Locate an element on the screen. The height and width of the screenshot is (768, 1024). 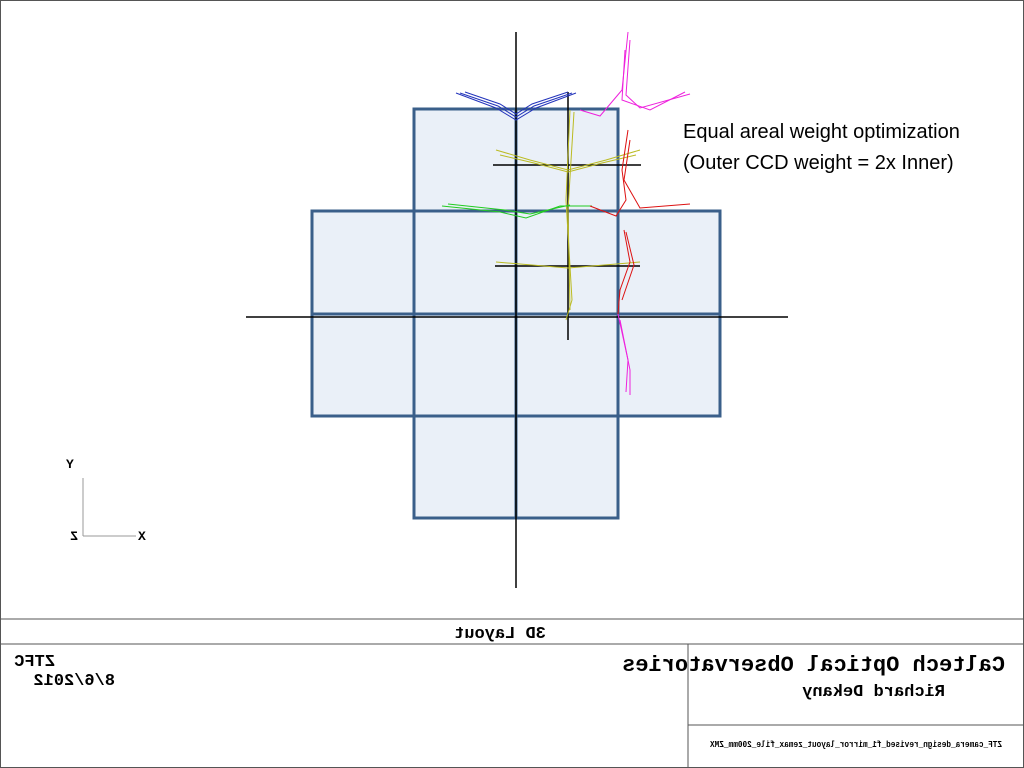
axis-triad is located at coordinates (109, 507).